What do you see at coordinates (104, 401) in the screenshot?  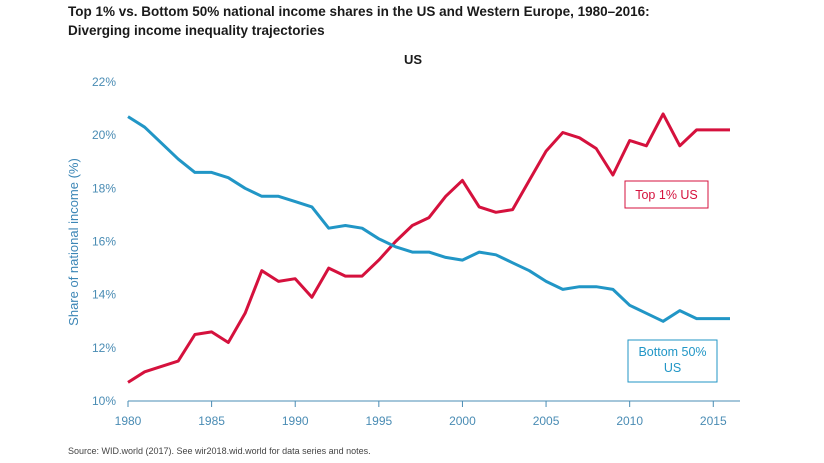 I see `y-tick-label: 10%` at bounding box center [104, 401].